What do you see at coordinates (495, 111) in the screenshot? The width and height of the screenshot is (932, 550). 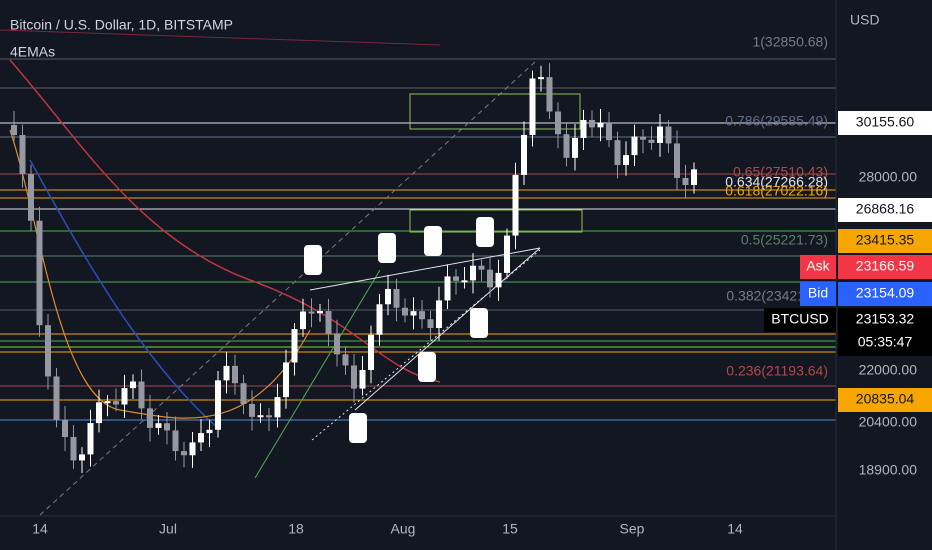 I see `zone-box` at bounding box center [495, 111].